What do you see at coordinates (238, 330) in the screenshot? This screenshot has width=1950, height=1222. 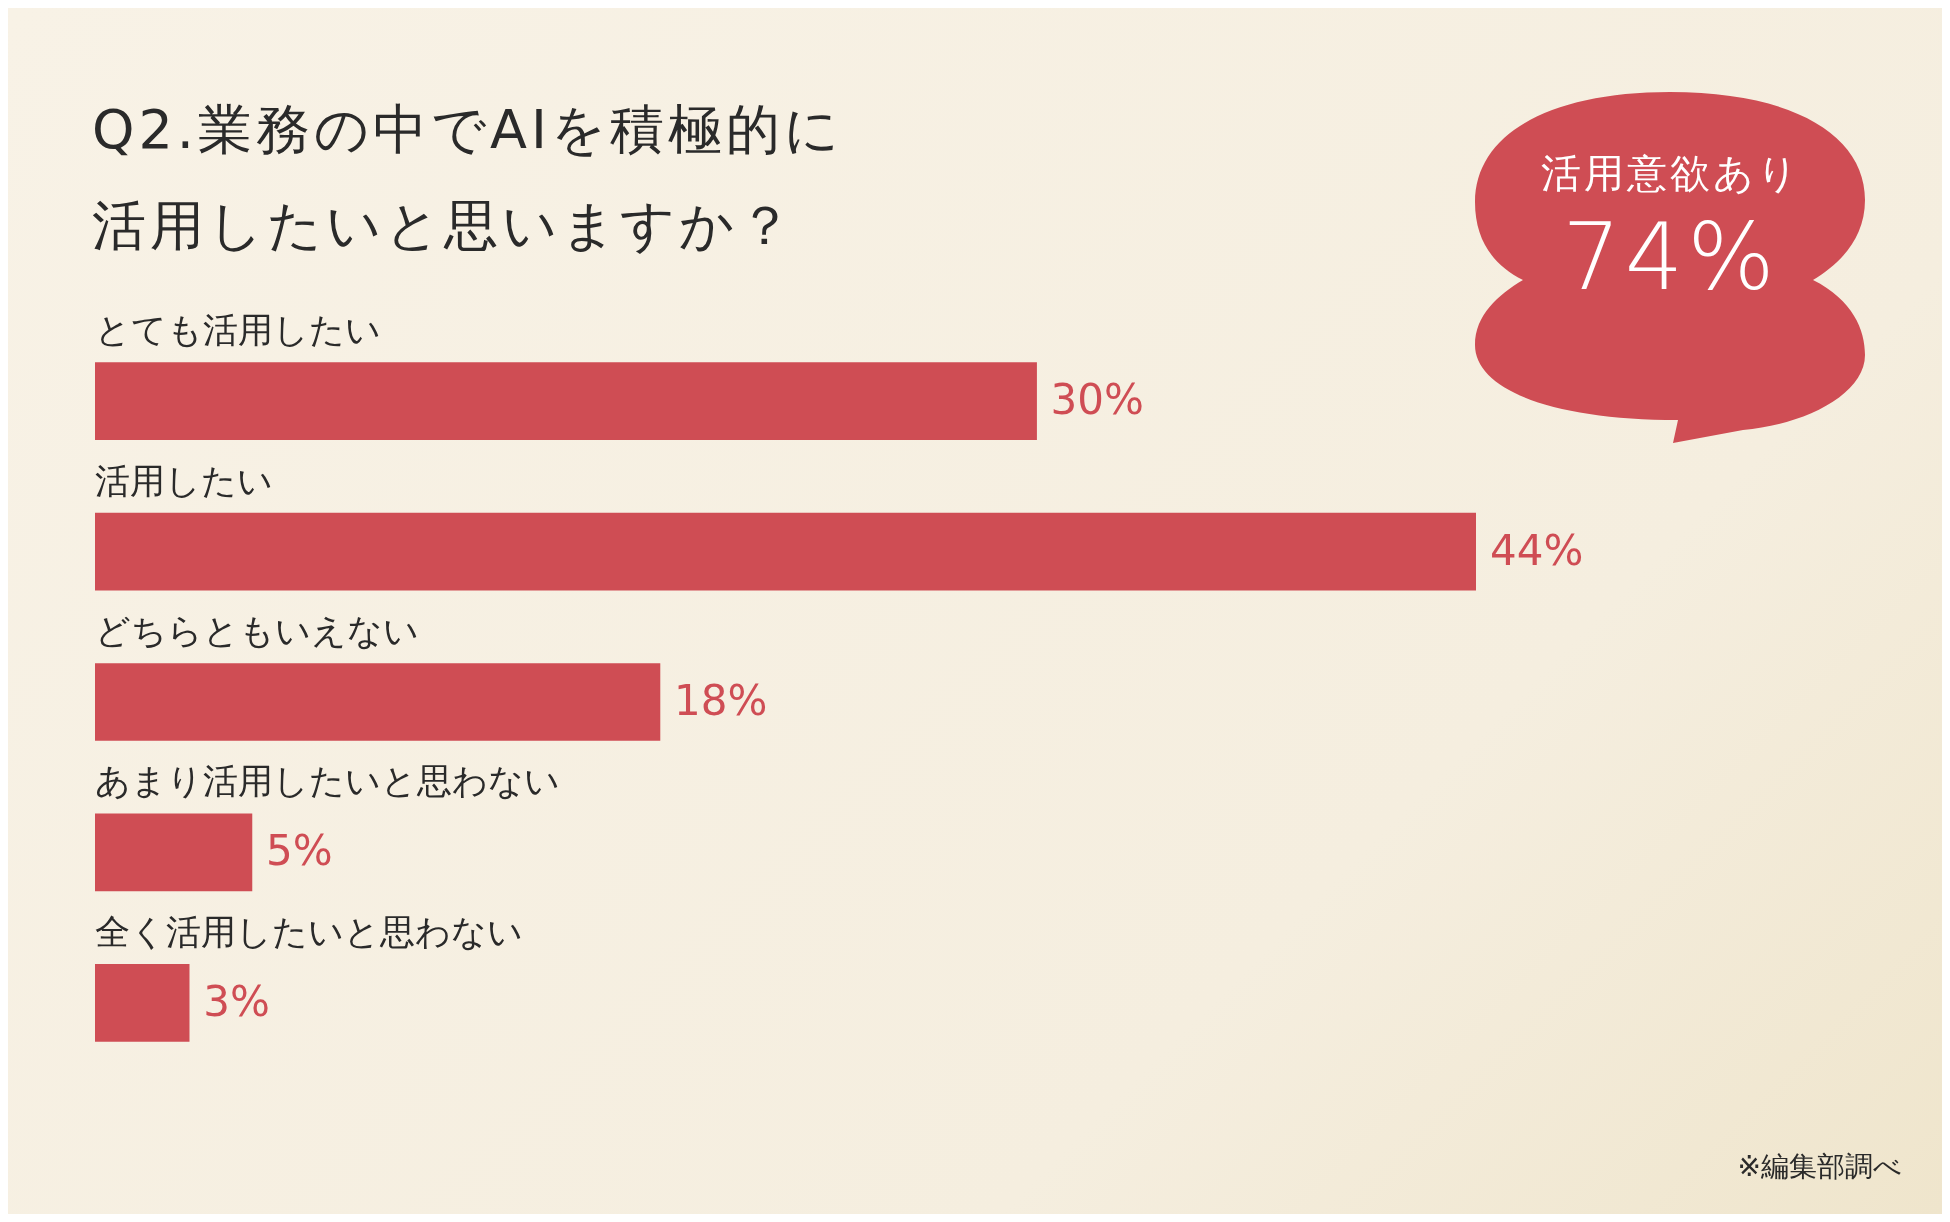 I see `y-tick-label: とても活用したい` at bounding box center [238, 330].